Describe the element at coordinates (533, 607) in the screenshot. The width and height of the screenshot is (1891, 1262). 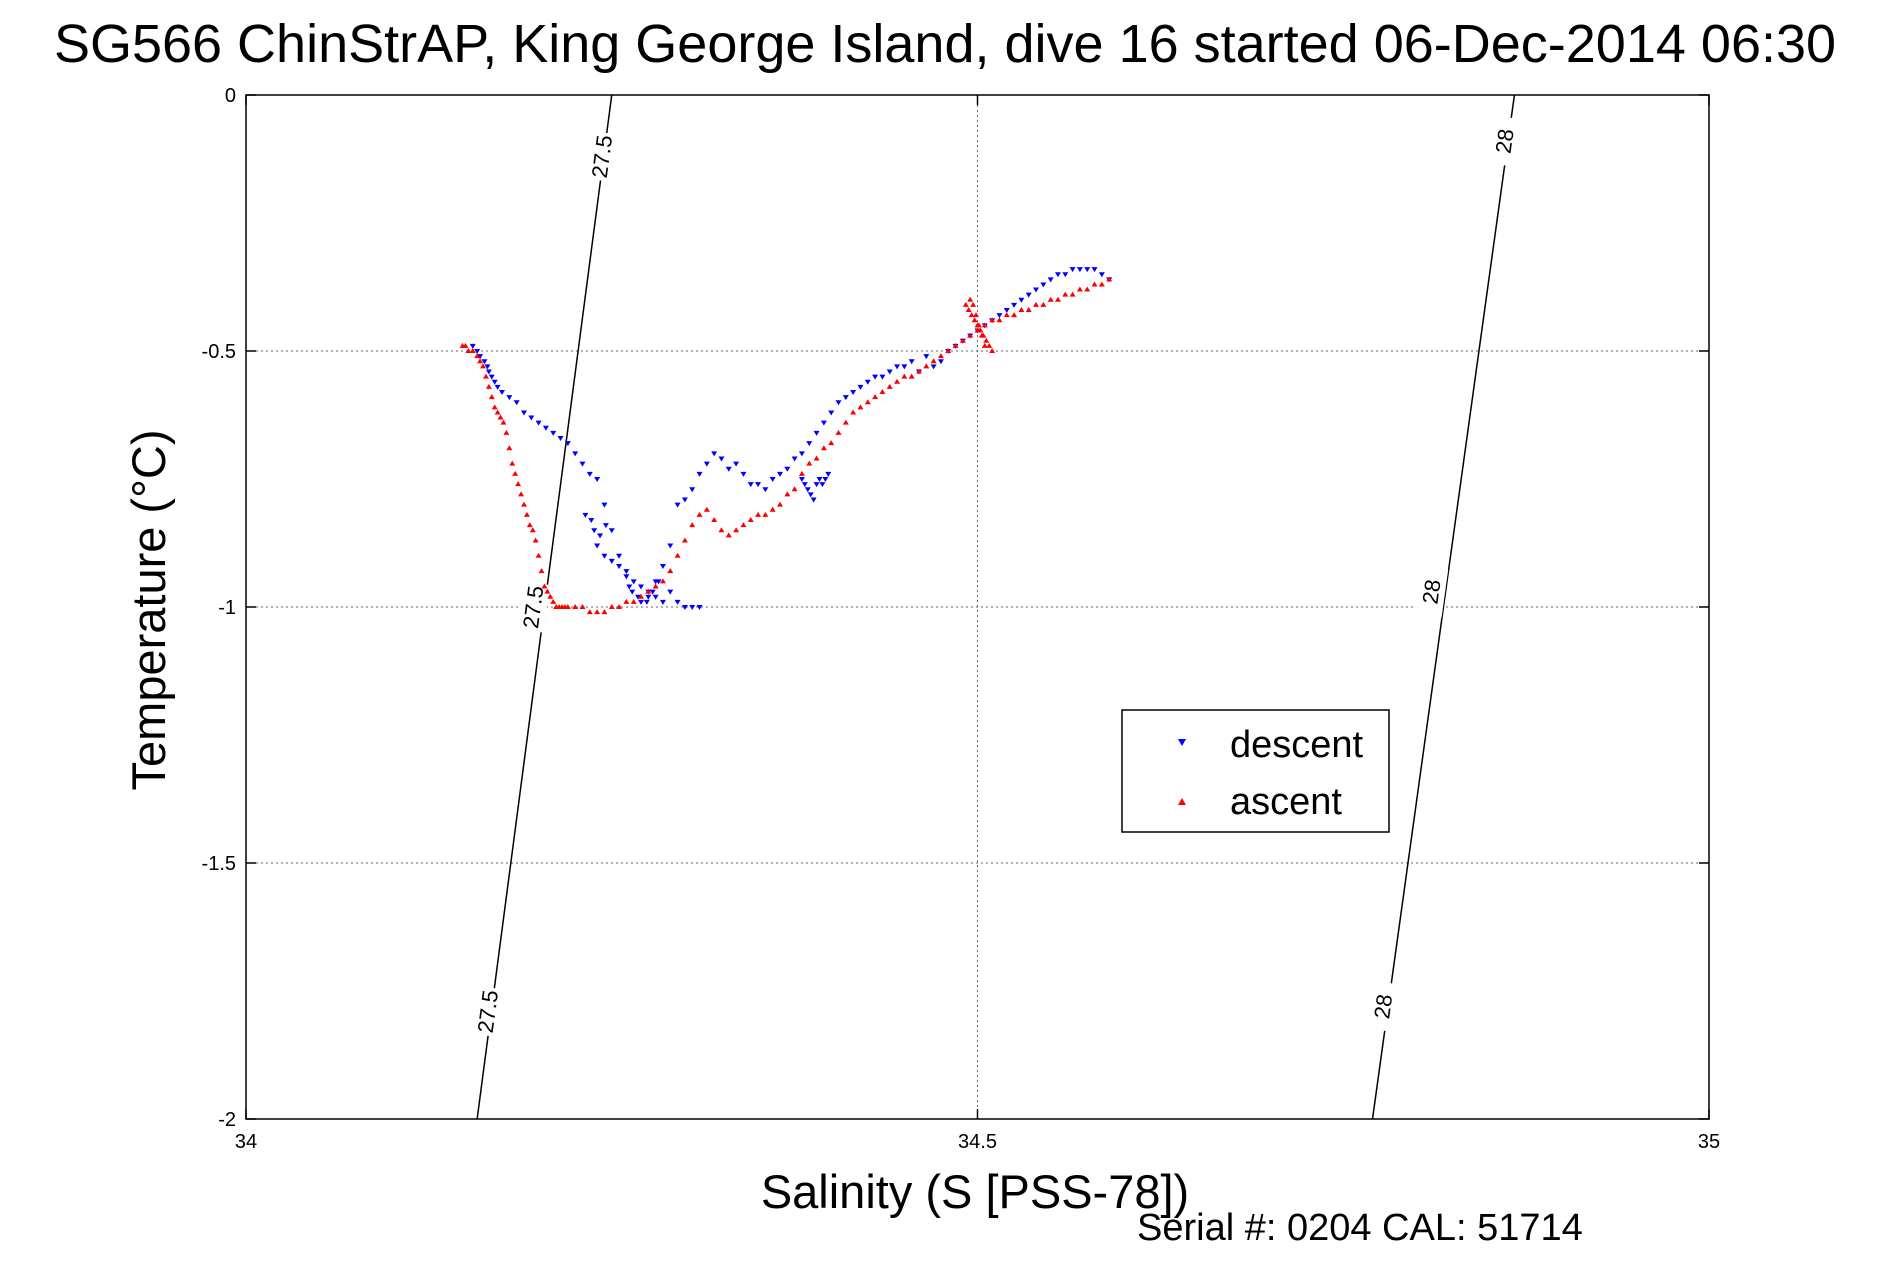
I see `contour-label: 27.5` at that location.